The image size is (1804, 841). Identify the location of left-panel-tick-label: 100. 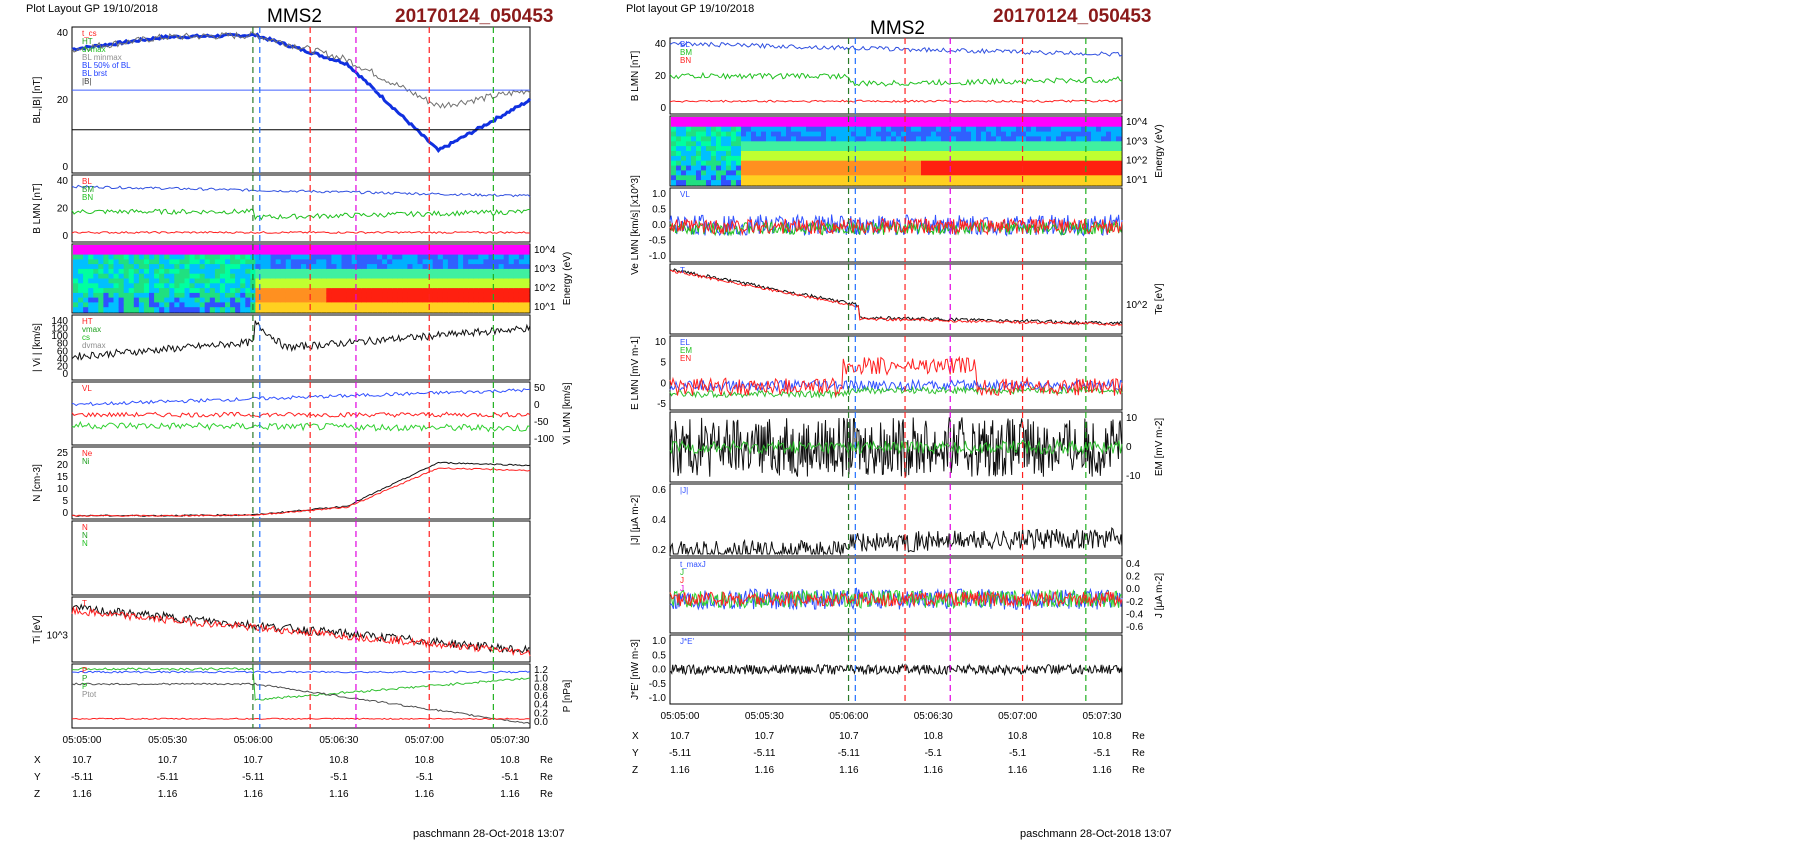
(59, 336).